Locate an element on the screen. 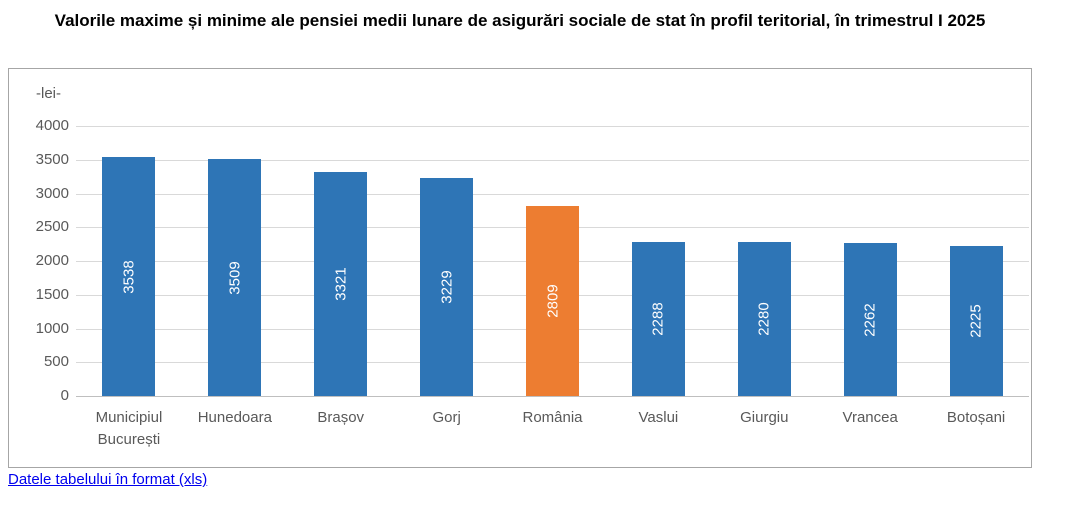  bar: 2809 is located at coordinates (552, 301).